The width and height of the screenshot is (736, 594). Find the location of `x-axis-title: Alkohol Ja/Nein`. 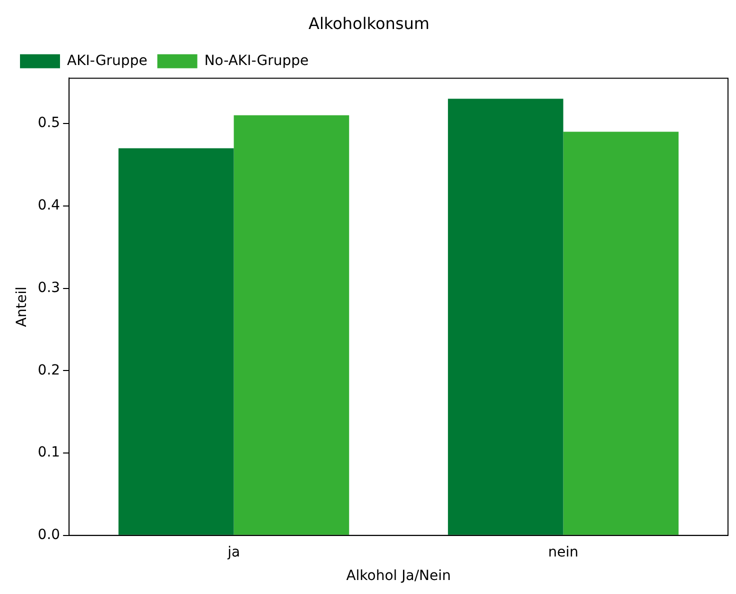

x-axis-title: Alkohol Ja/Nein is located at coordinates (398, 576).